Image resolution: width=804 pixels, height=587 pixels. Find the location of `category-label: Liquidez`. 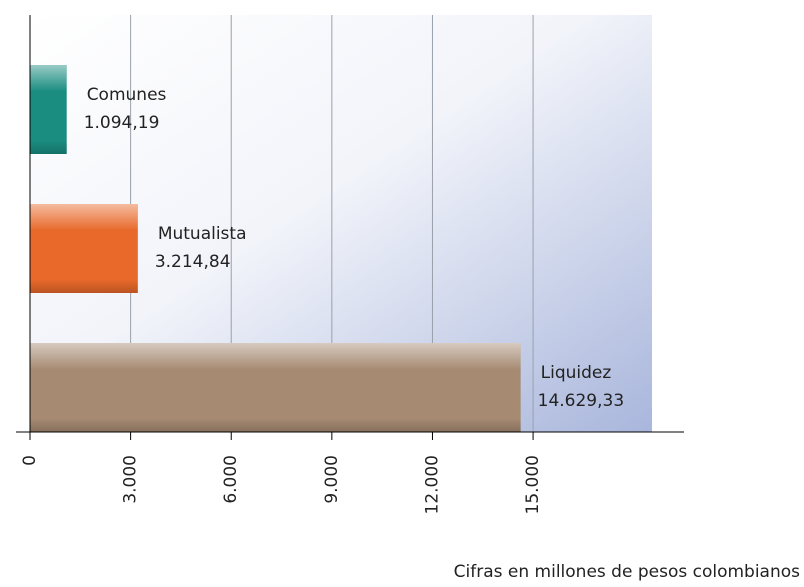

category-label: Liquidez is located at coordinates (576, 373).